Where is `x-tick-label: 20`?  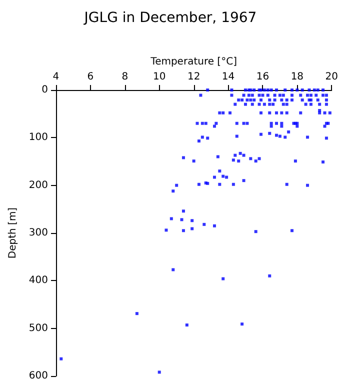
x-tick-label: 20 is located at coordinates (331, 77).